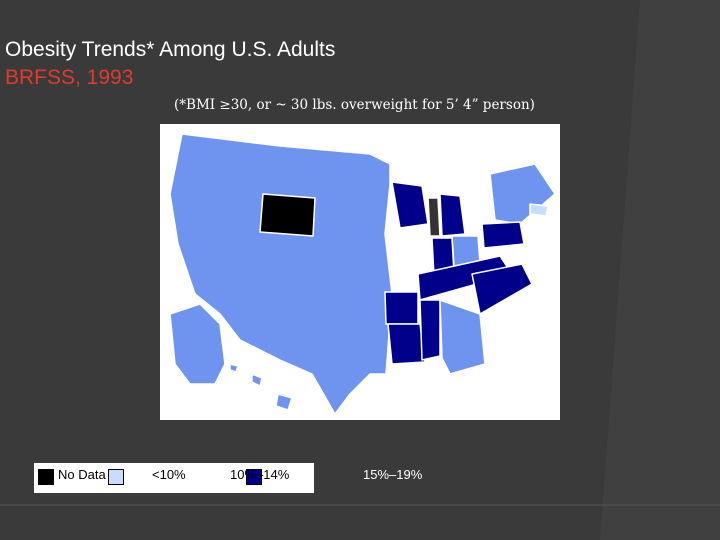 The image size is (720, 540). What do you see at coordinates (116, 477) in the screenshot?
I see `legend-swatch-lt10` at bounding box center [116, 477].